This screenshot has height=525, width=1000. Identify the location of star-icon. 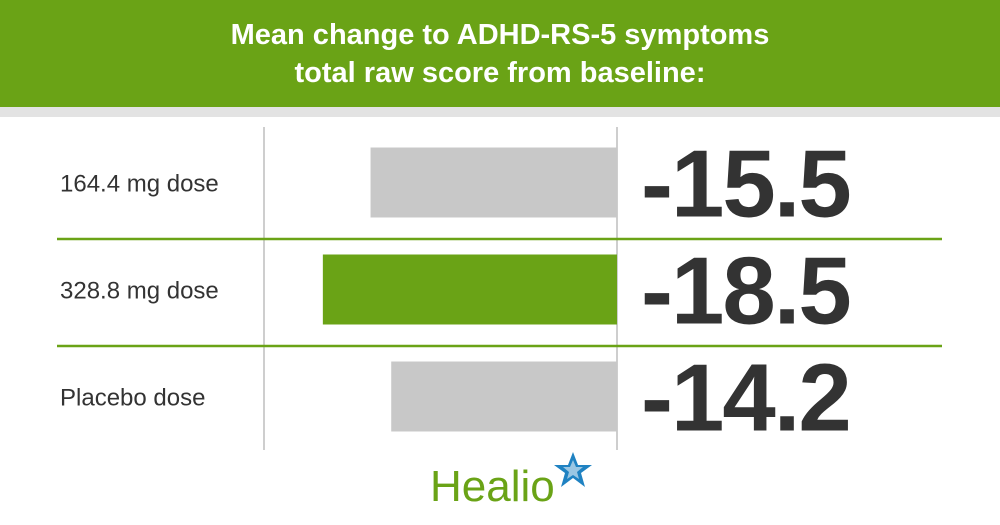
(573, 469).